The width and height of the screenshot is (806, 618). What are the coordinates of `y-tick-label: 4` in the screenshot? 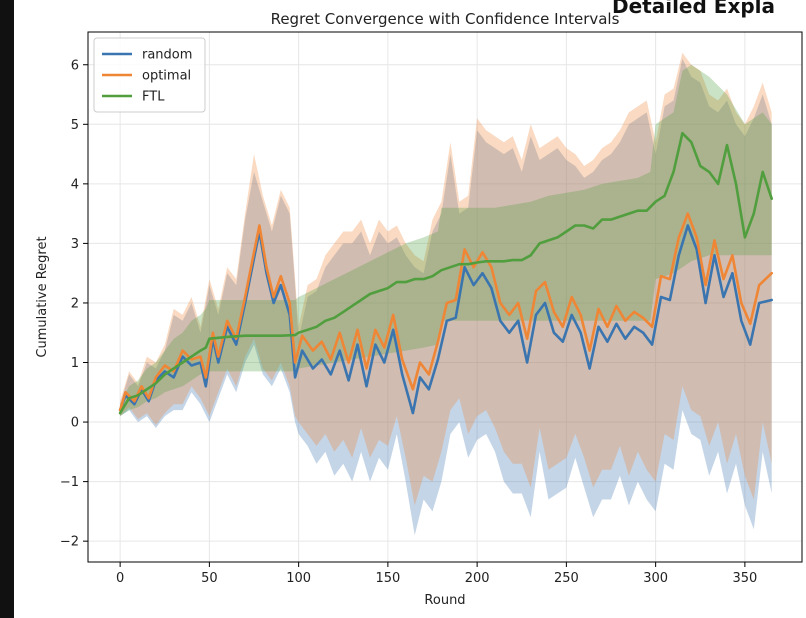 It's located at (75, 184).